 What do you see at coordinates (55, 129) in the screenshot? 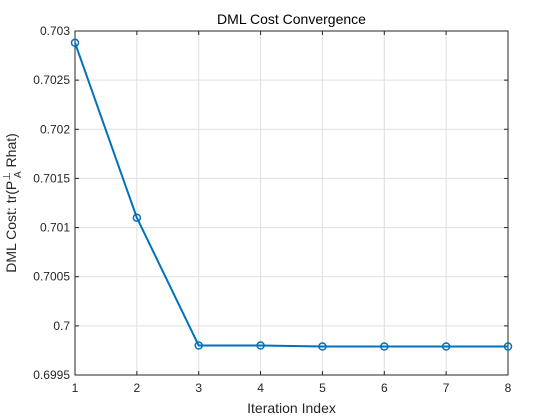
I see `y-tick-label: 0.702` at bounding box center [55, 129].